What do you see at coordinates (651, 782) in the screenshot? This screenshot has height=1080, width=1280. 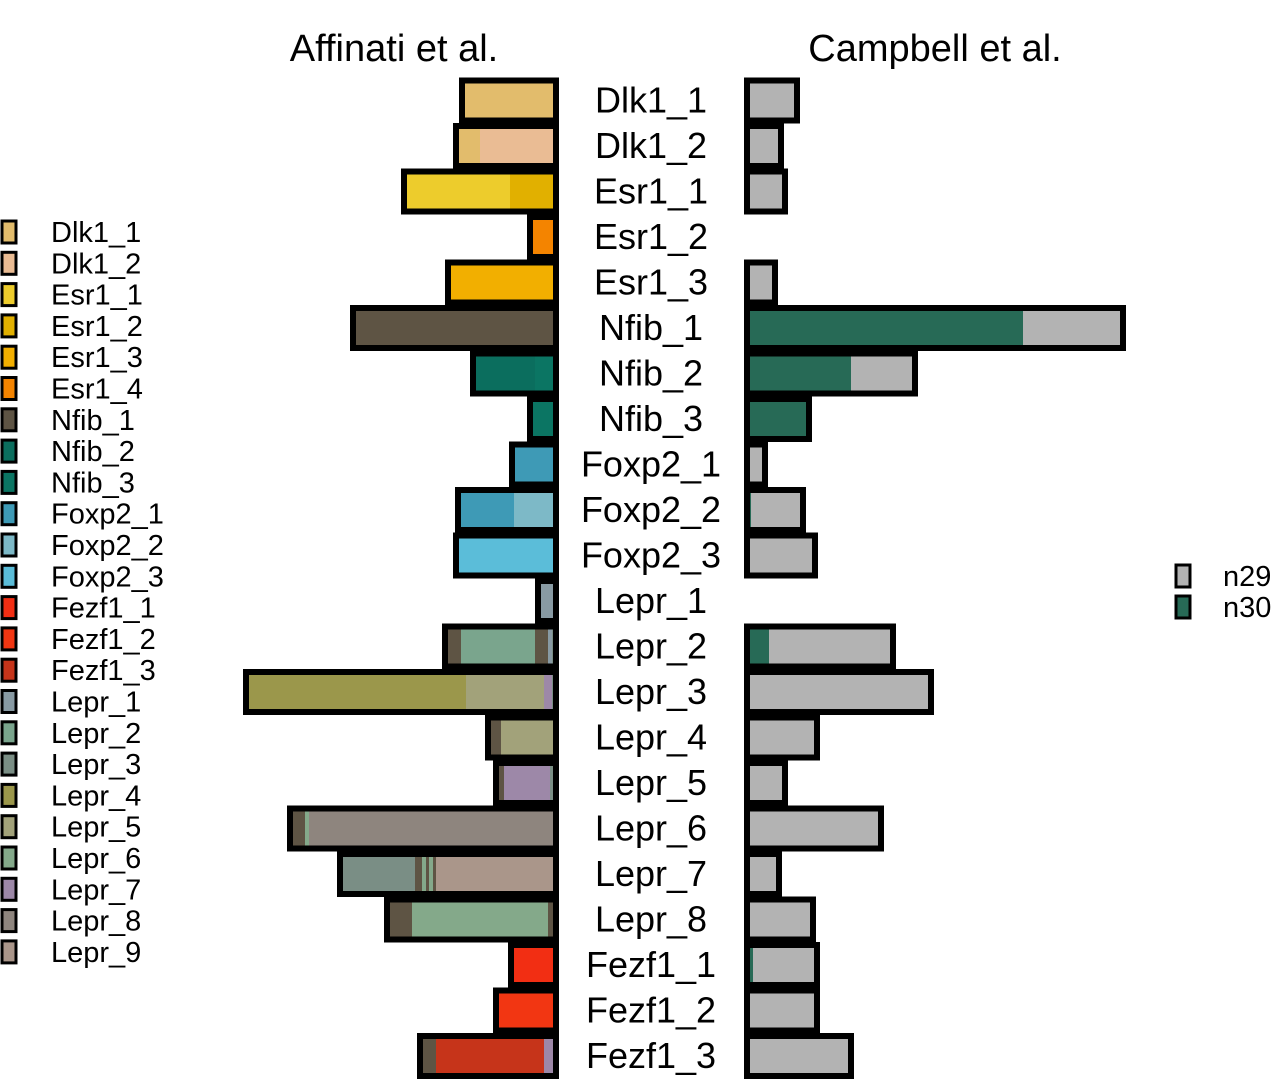 I see `row-label-lepr-5: Lepr_5` at bounding box center [651, 782].